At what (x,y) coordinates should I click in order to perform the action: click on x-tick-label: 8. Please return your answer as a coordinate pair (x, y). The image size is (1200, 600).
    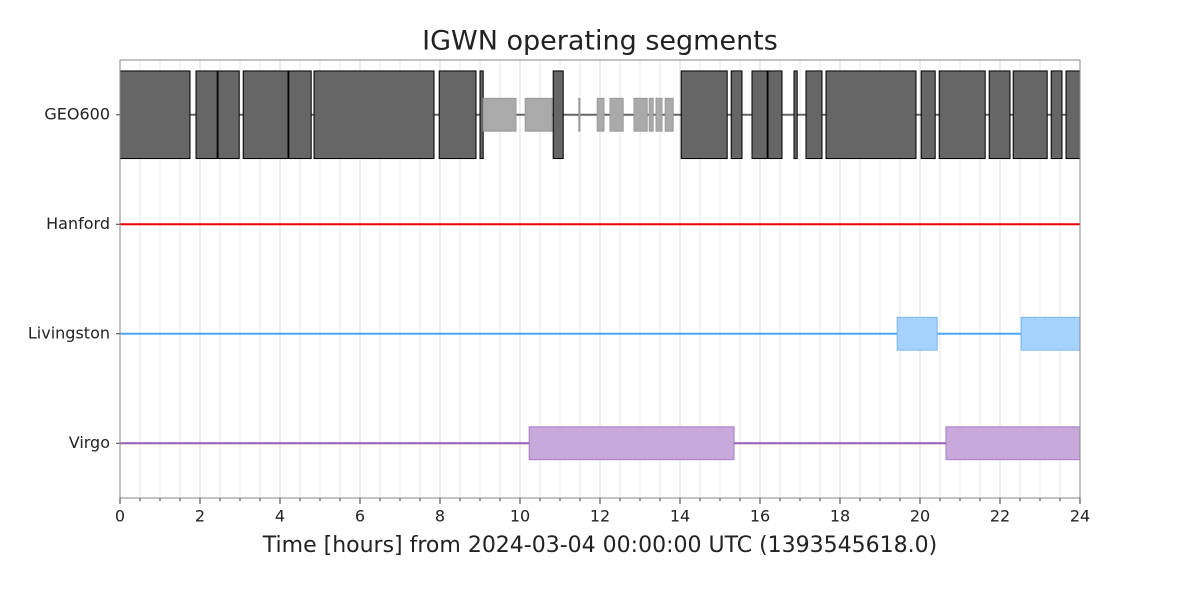
    Looking at the image, I should click on (440, 516).